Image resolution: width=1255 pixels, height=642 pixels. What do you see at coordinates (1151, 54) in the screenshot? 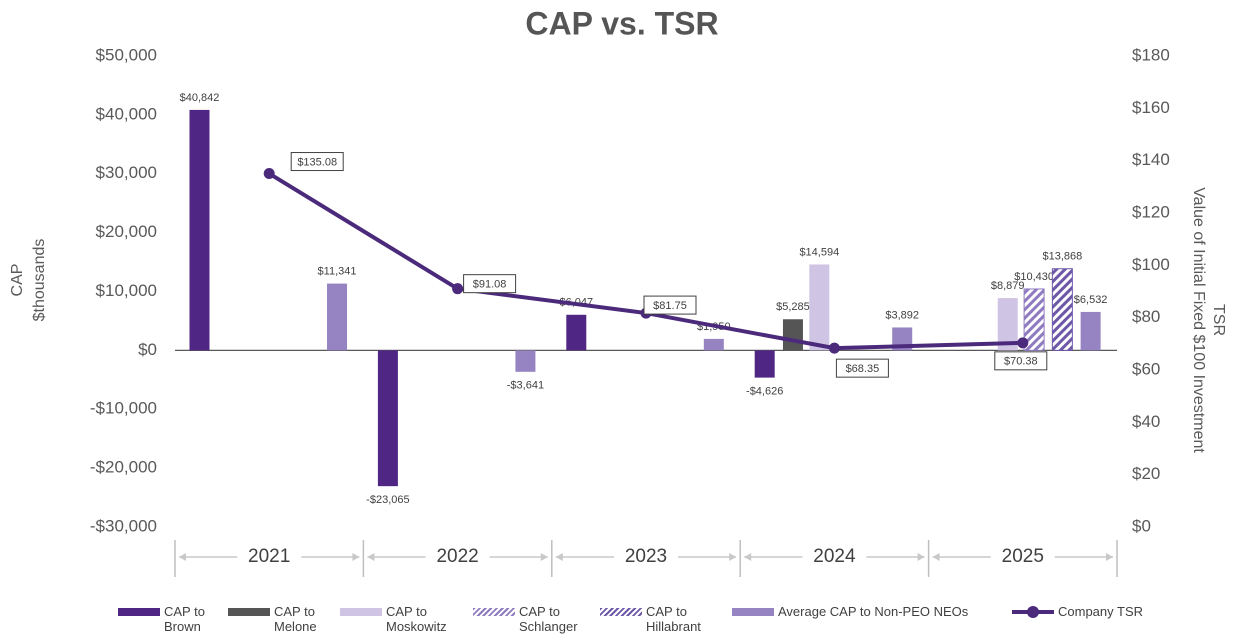
I see `y2-tick-label: $180` at bounding box center [1151, 54].